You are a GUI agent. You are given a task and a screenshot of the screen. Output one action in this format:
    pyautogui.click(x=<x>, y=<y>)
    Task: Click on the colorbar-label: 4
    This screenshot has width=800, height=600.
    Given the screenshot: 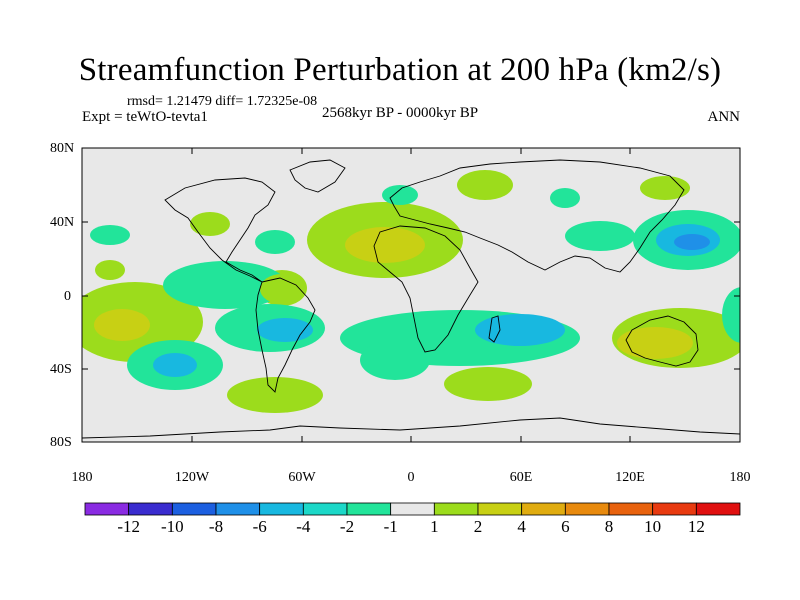 What is the action you would take?
    pyautogui.click(x=521, y=526)
    